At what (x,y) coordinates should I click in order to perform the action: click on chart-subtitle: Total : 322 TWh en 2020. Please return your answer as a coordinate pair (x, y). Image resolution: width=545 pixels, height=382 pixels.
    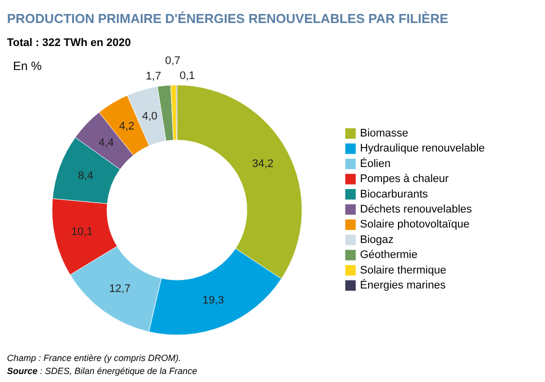
    Looking at the image, I should click on (69, 43).